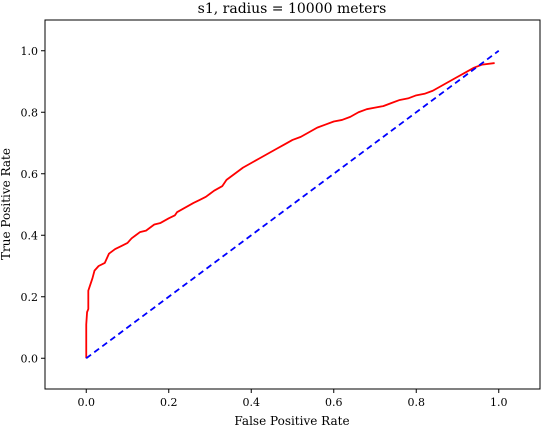  Describe the element at coordinates (30, 297) in the screenshot. I see `y-tick-label: 0.2` at that location.